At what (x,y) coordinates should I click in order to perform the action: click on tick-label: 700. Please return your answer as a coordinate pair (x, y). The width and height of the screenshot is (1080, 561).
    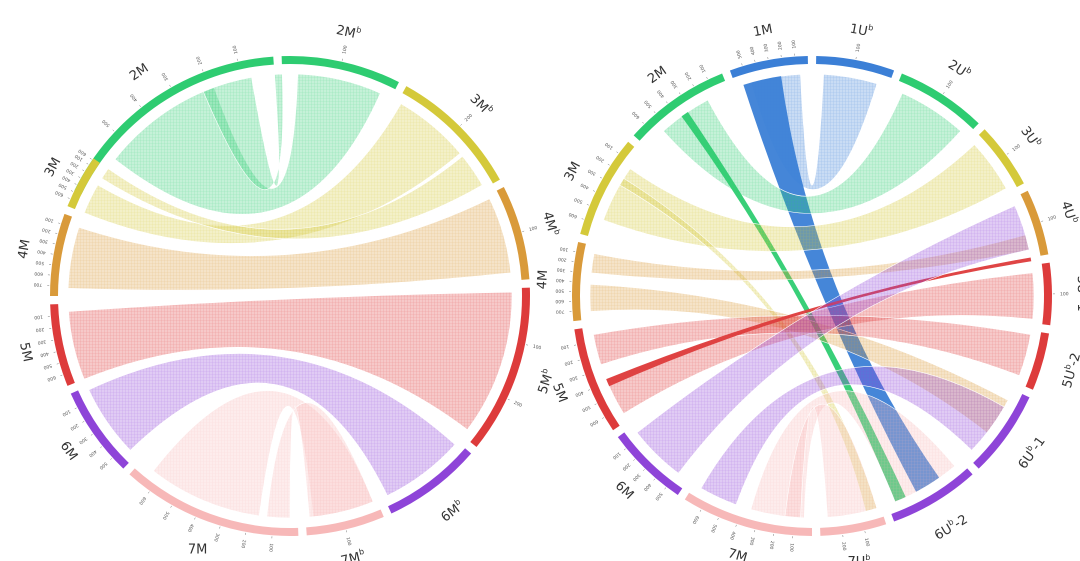
    Looking at the image, I should click on (37, 284).